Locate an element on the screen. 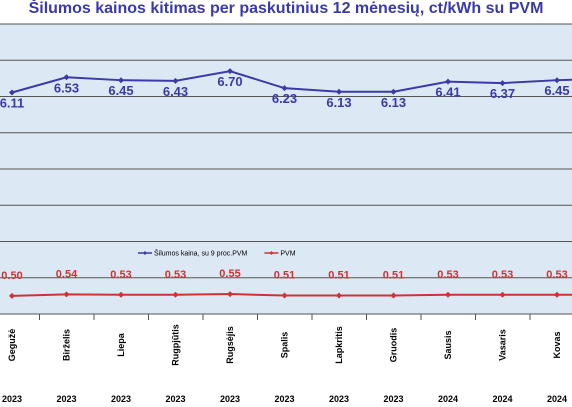 The height and width of the screenshot is (407, 572). legend-label: PVM is located at coordinates (287, 254).